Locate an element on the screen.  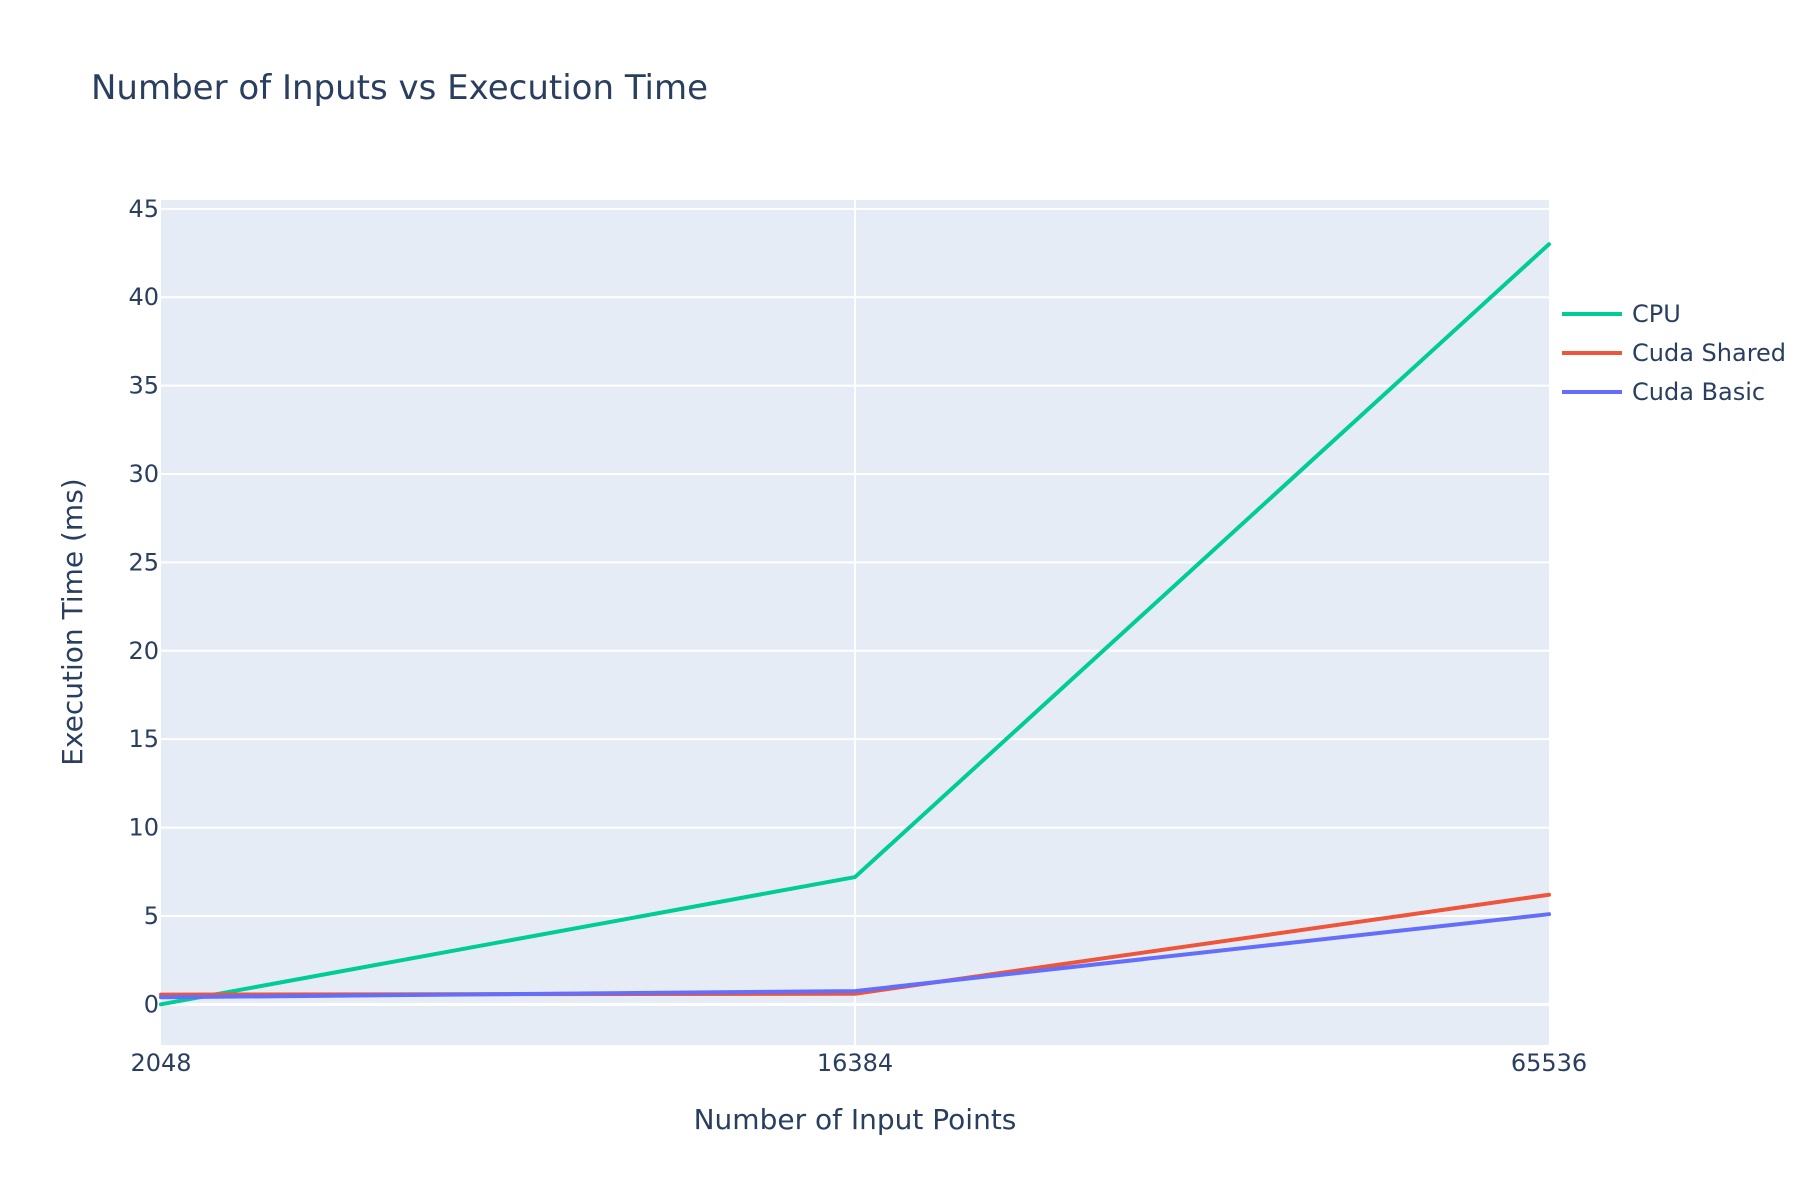
legend-label: Cuda Basic is located at coordinates (1698, 392).